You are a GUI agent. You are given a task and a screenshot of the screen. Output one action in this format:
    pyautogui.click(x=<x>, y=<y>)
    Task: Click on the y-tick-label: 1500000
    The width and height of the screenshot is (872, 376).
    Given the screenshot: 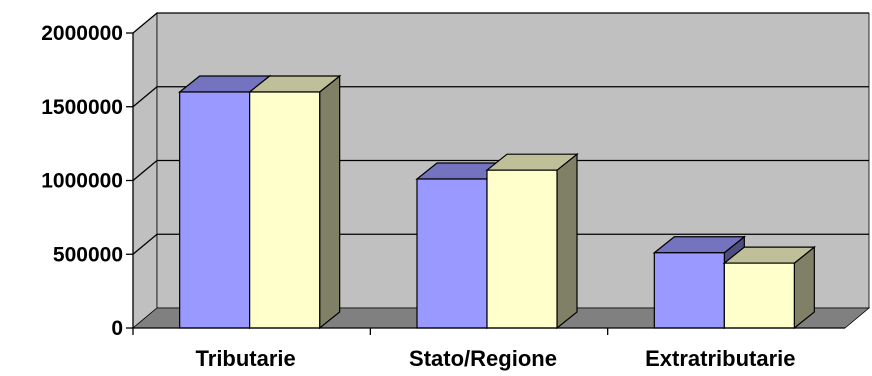 What is the action you would take?
    pyautogui.click(x=82, y=107)
    